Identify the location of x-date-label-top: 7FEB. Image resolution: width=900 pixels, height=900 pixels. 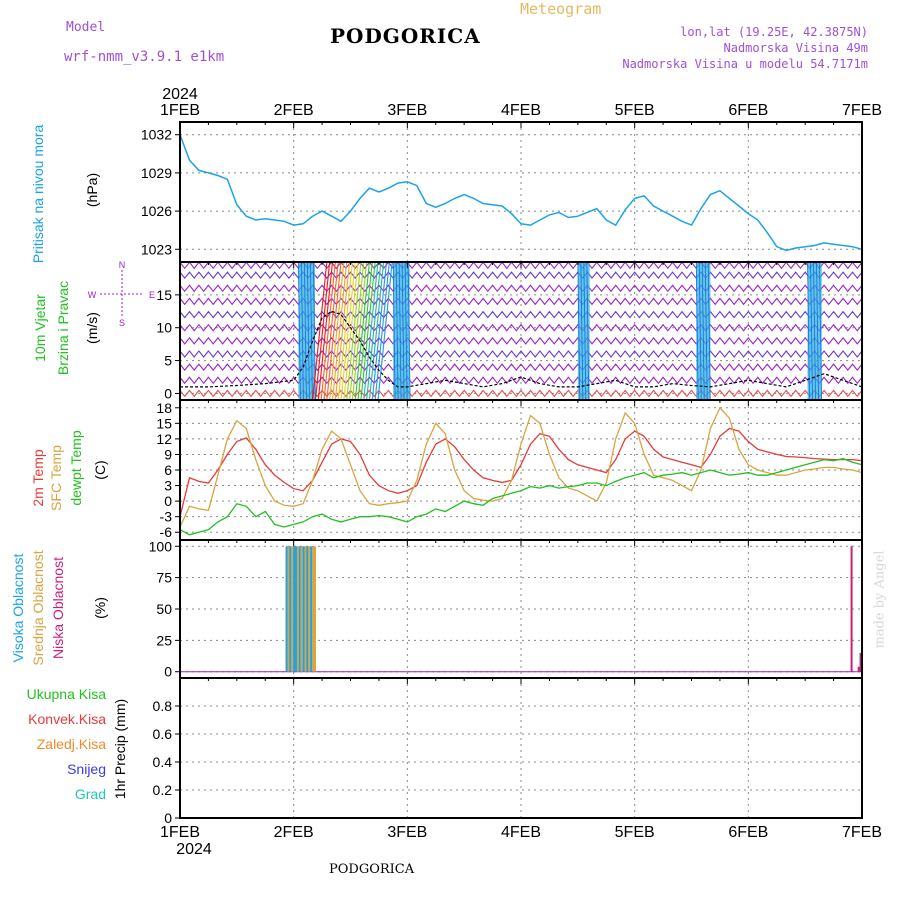
(862, 110).